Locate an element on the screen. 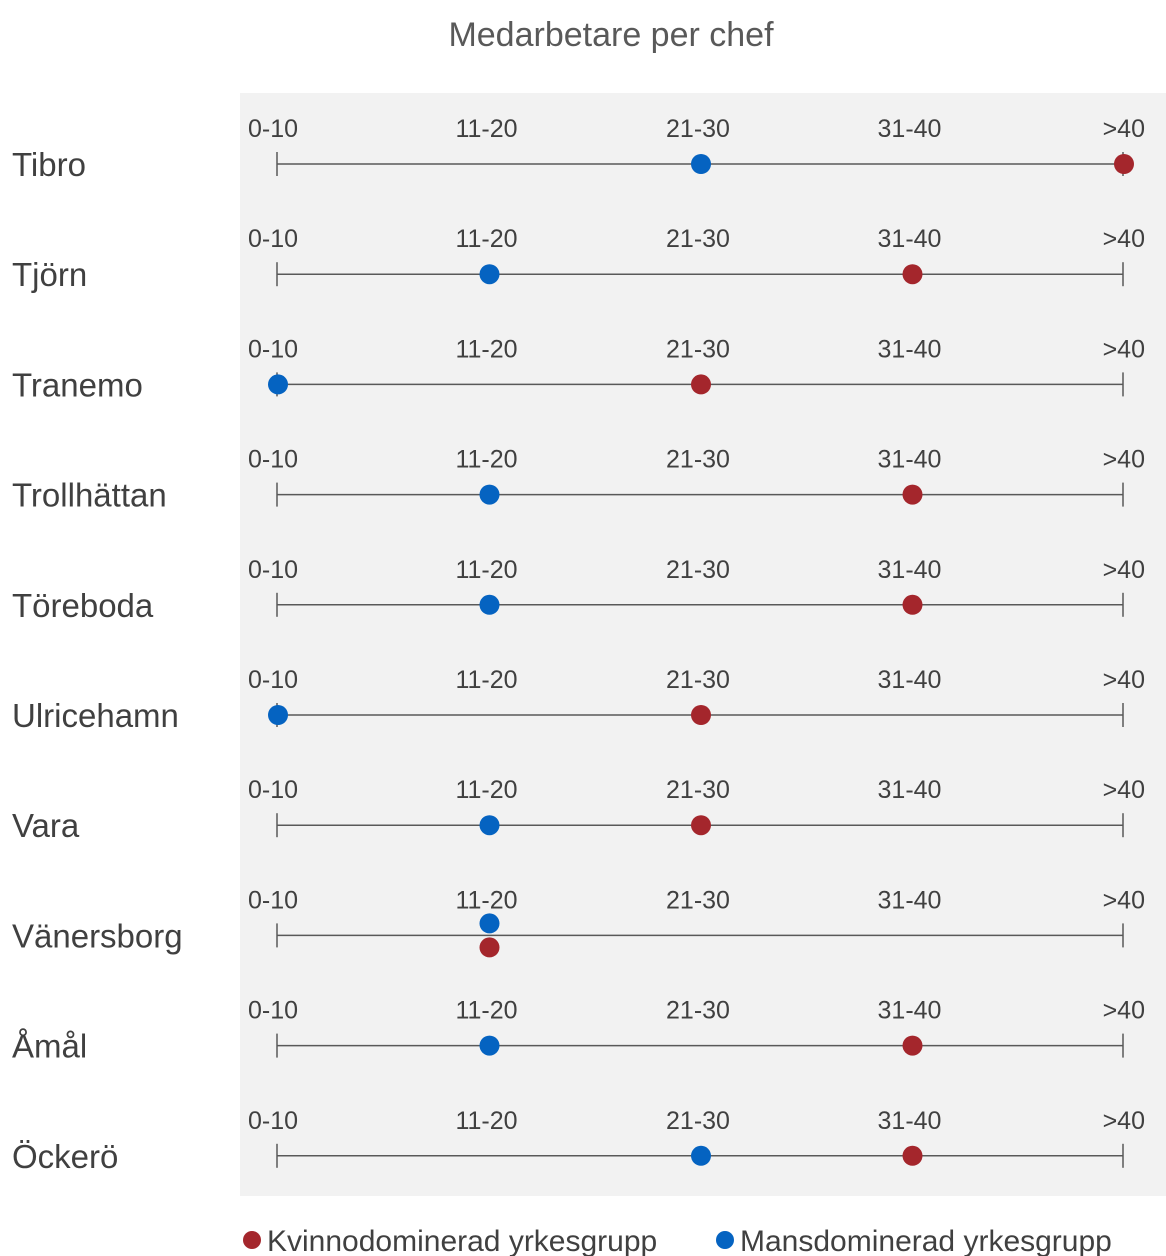  row-label: Tjörn is located at coordinates (49, 274).